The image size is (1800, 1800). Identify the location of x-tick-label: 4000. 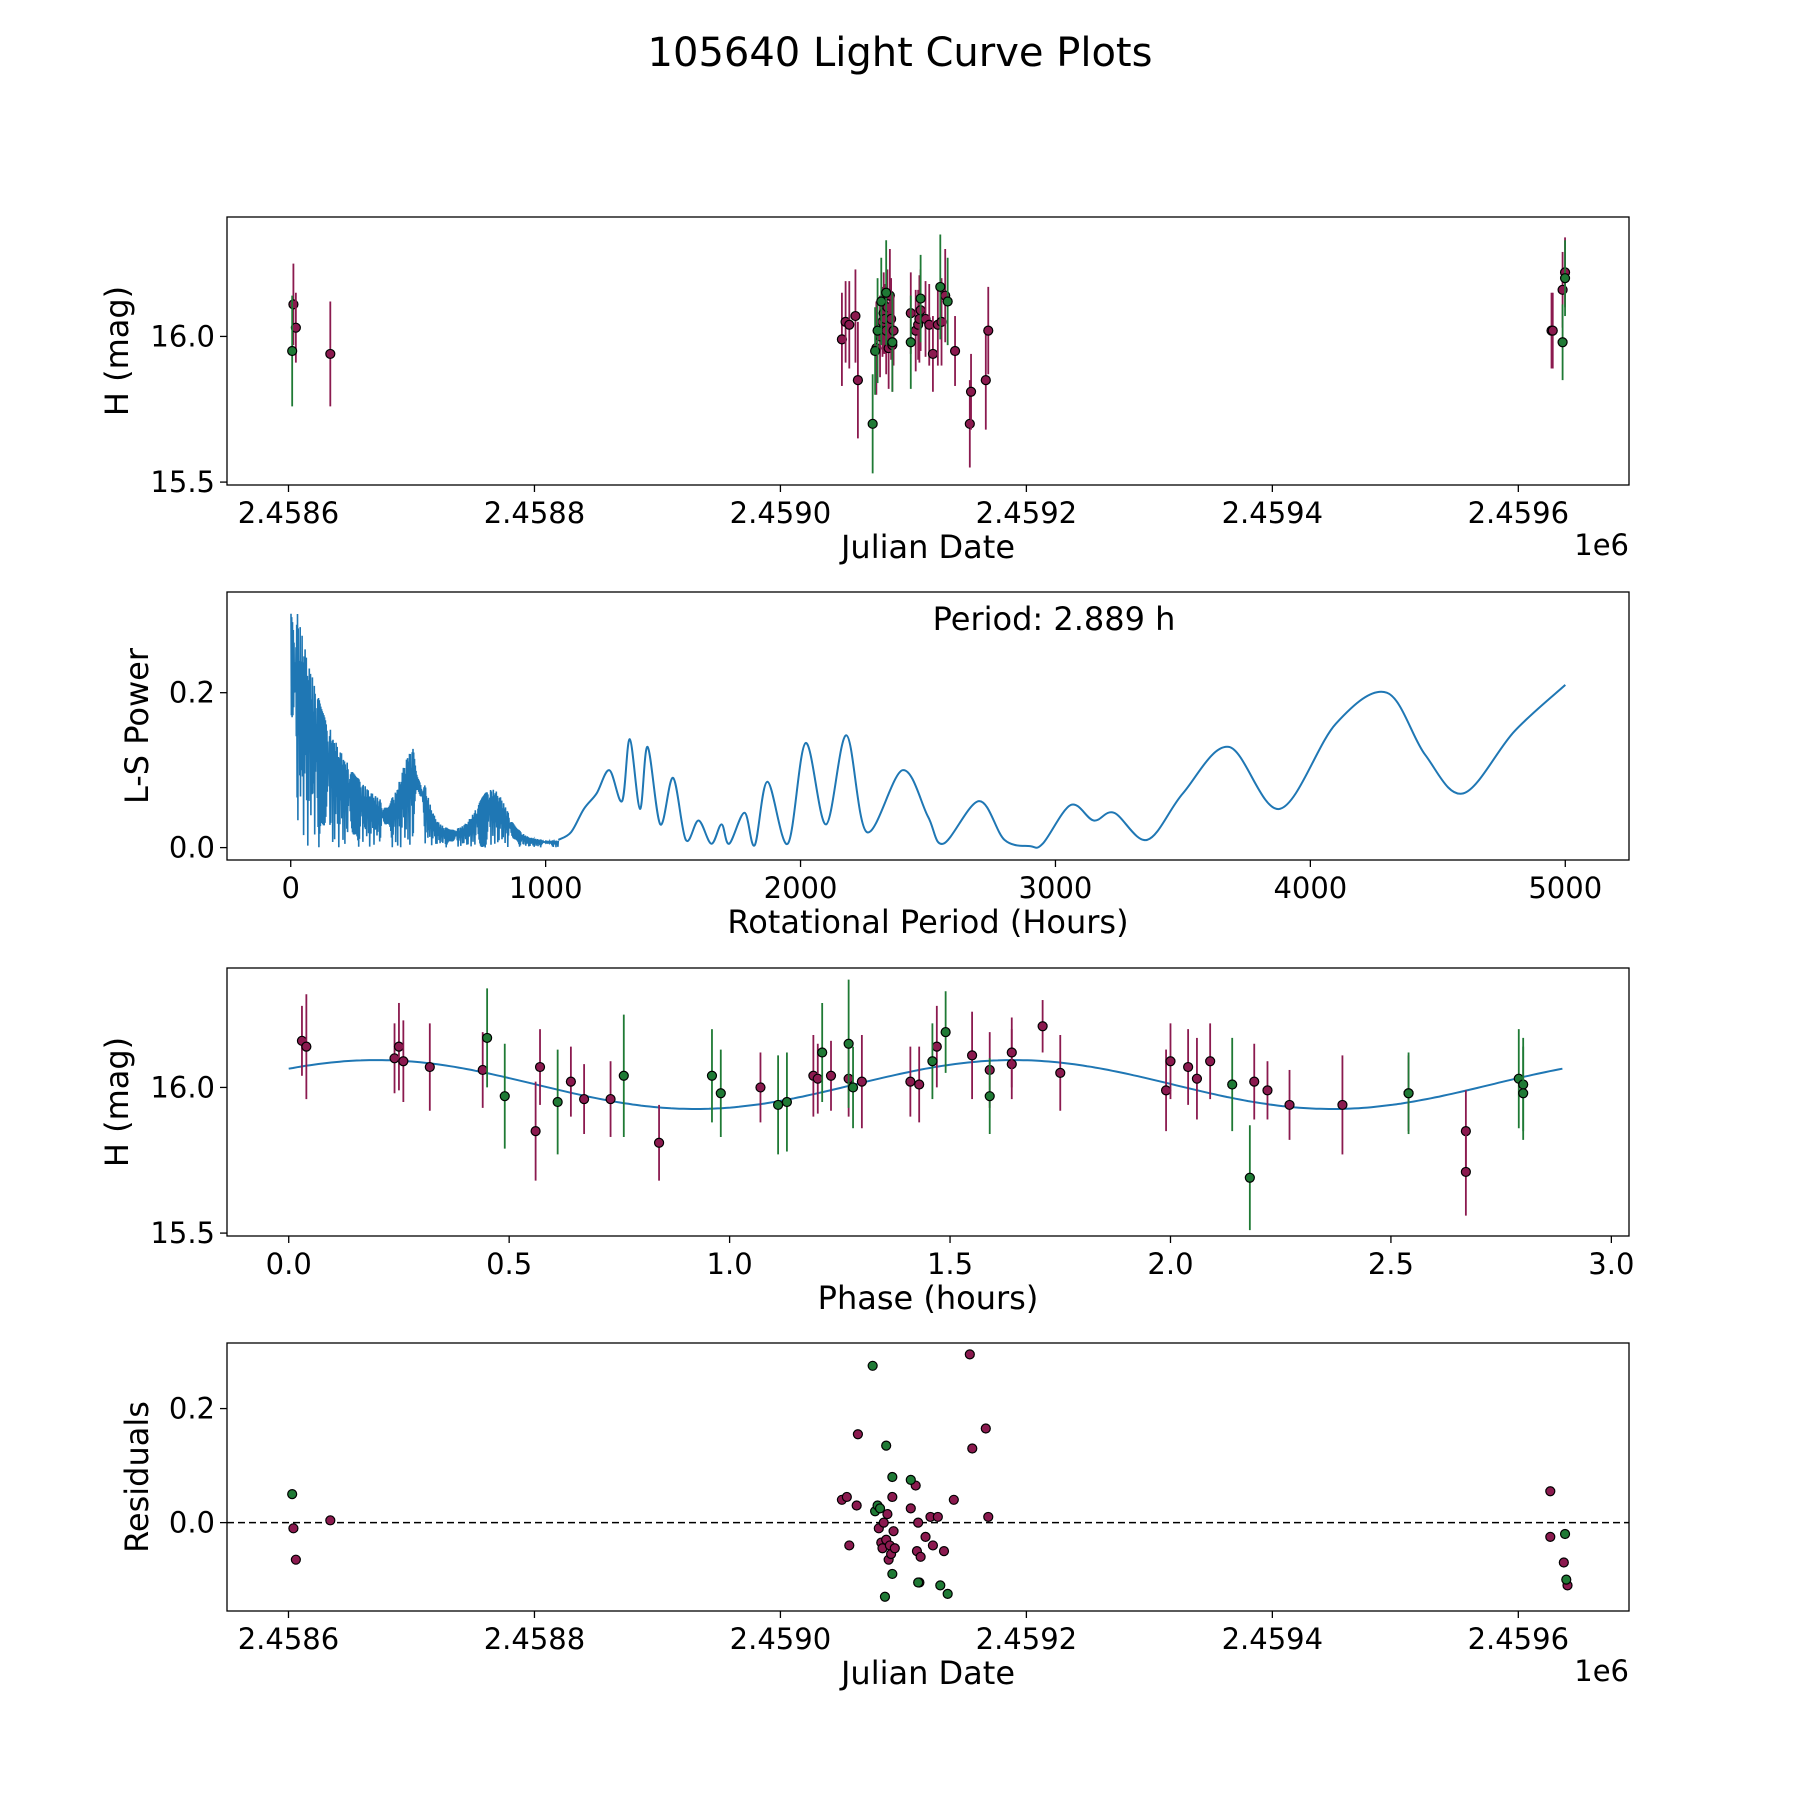
(1310, 888).